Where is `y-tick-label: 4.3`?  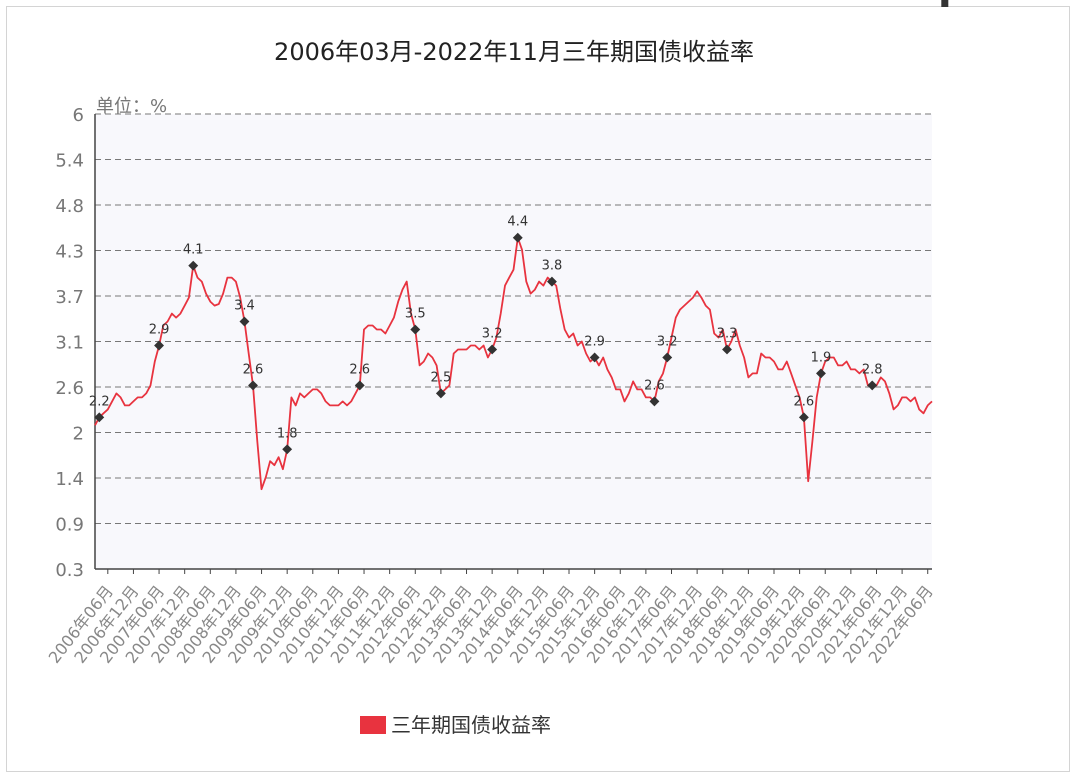
y-tick-label: 4.3 is located at coordinates (69, 252).